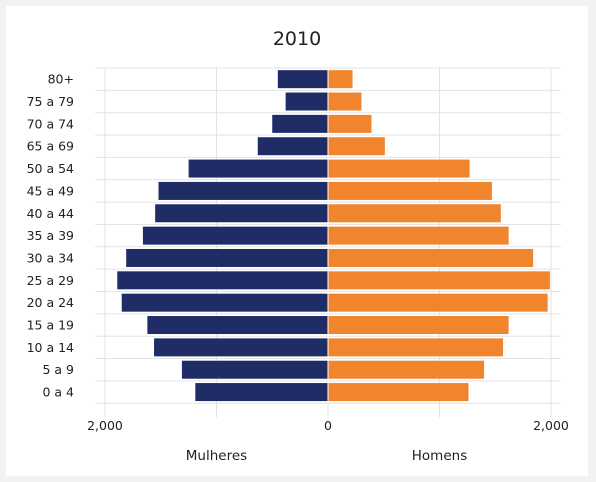 This screenshot has width=596, height=482. I want to click on age-group-label: 25 a 29, so click(50, 280).